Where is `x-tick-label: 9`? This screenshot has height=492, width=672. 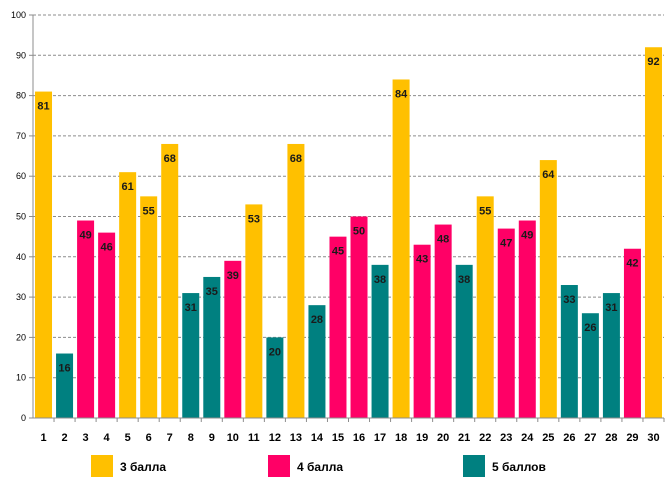 x-tick-label: 9 is located at coordinates (212, 438).